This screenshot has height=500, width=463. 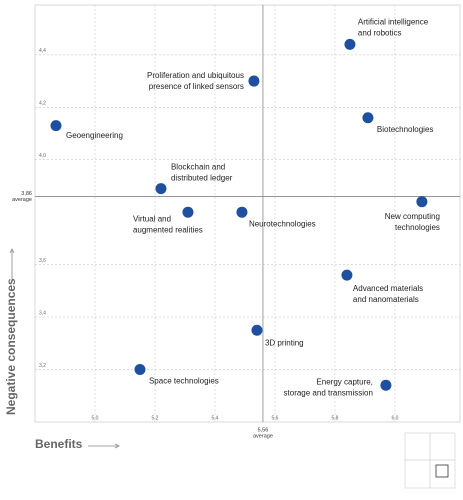 What do you see at coordinates (417, 227) in the screenshot?
I see `point-label: technologies` at bounding box center [417, 227].